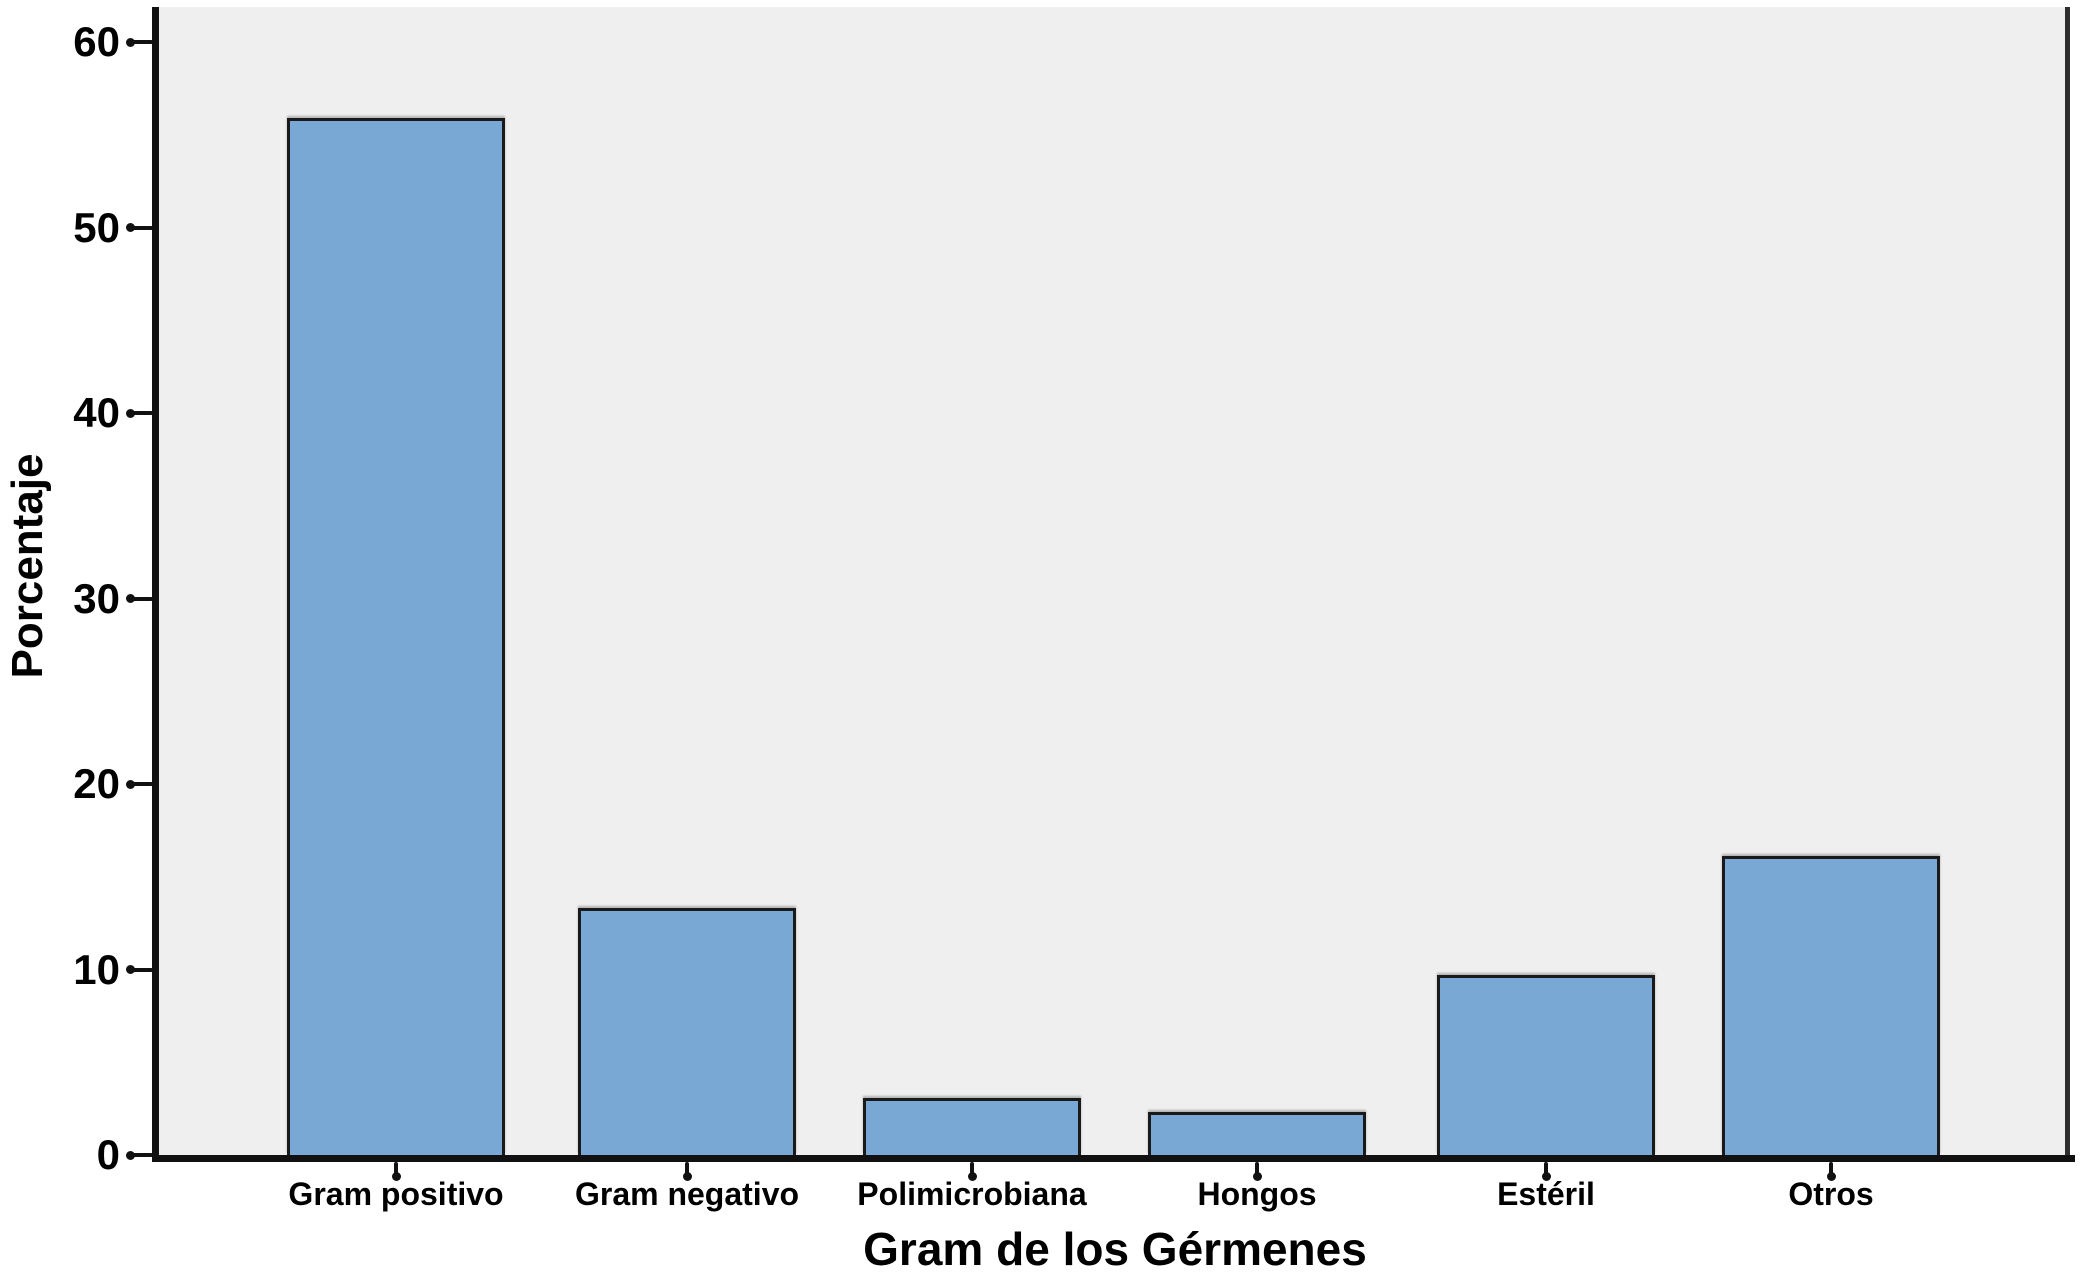  Describe the element at coordinates (96, 969) in the screenshot. I see `y-tick-label: 10` at that location.